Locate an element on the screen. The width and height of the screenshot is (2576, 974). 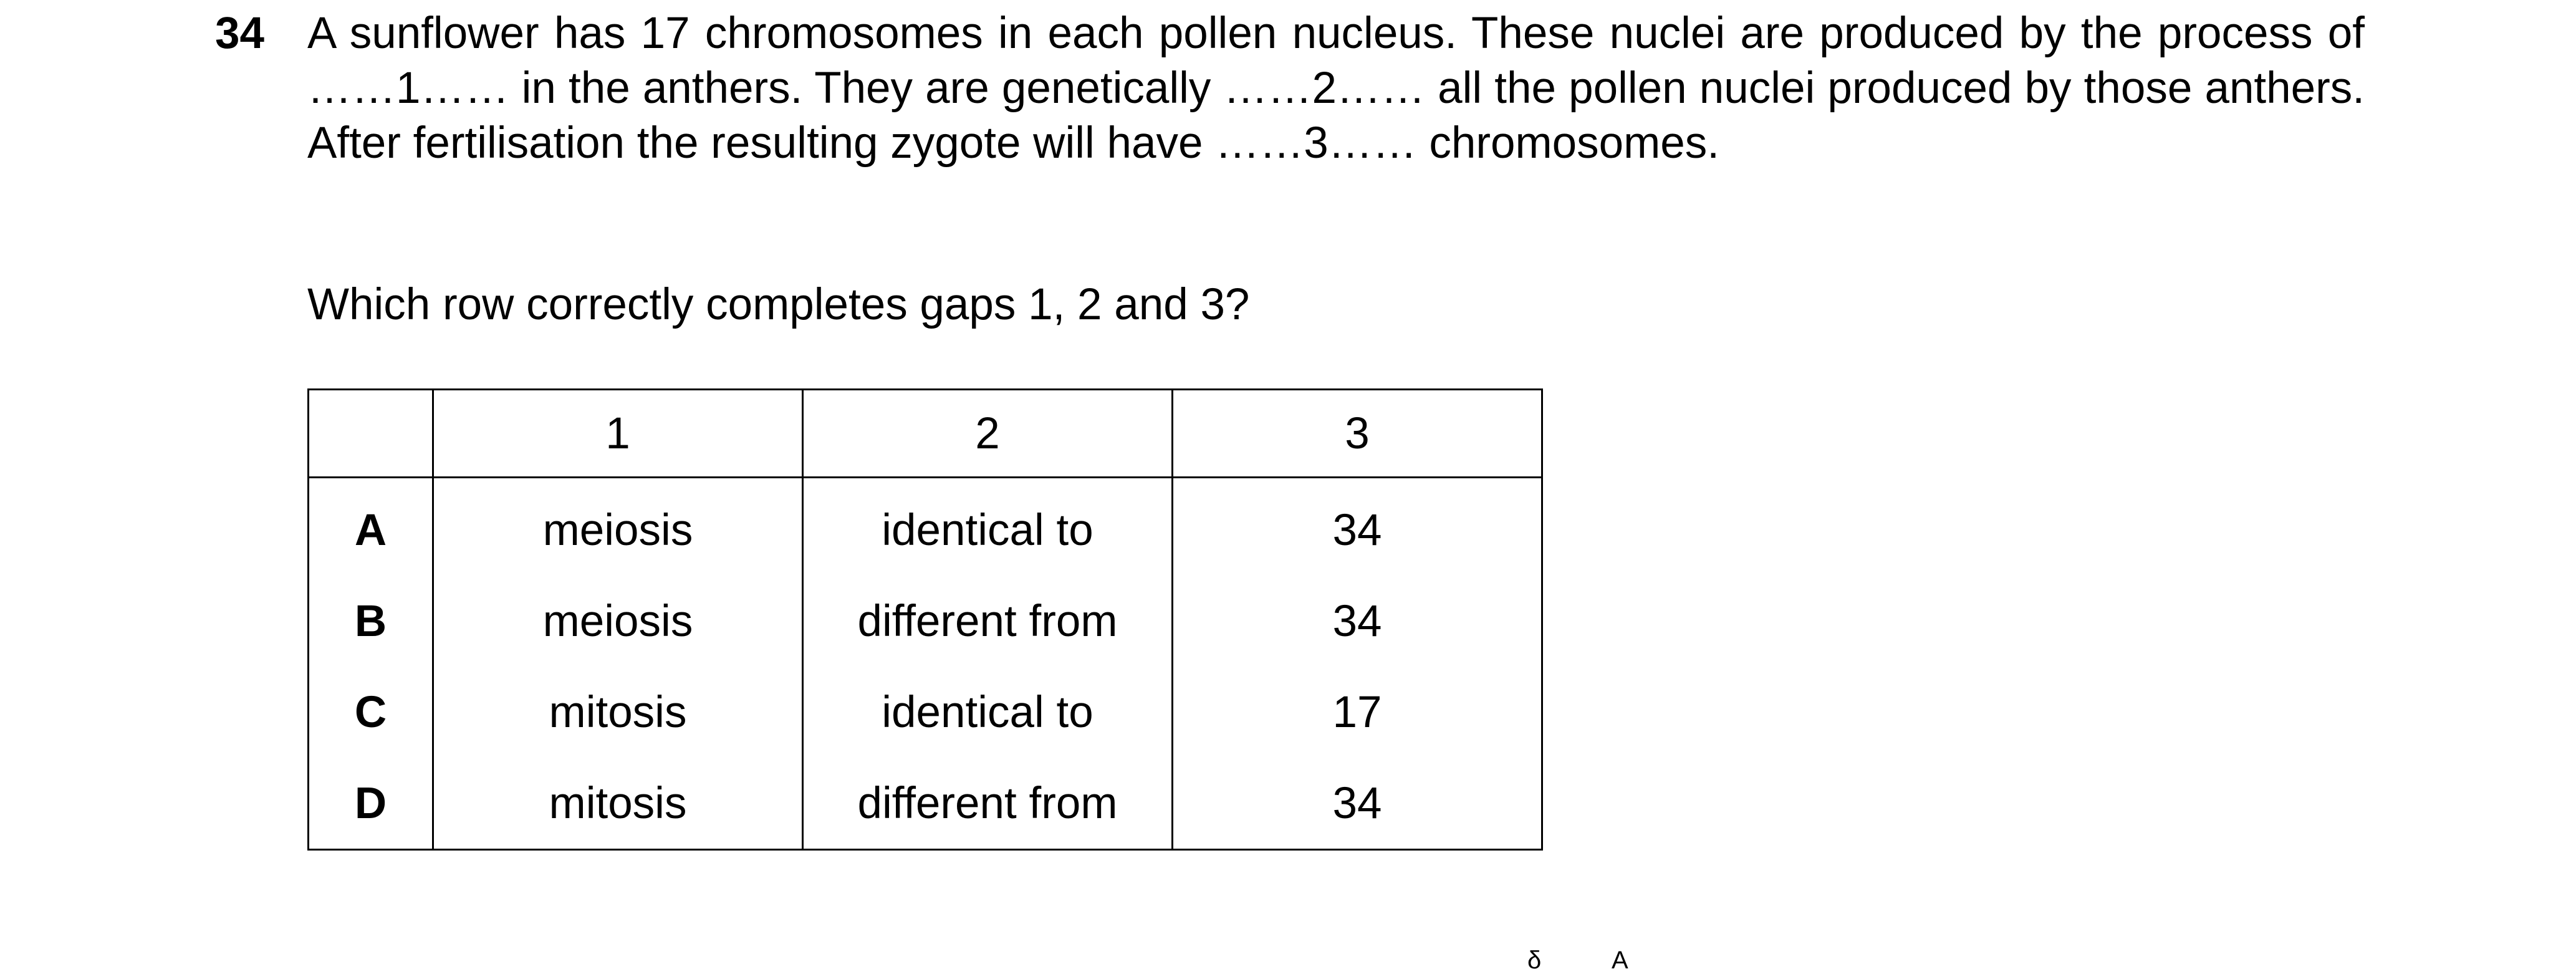
table-row-d: D mitosis different from 34 is located at coordinates (925, 804).